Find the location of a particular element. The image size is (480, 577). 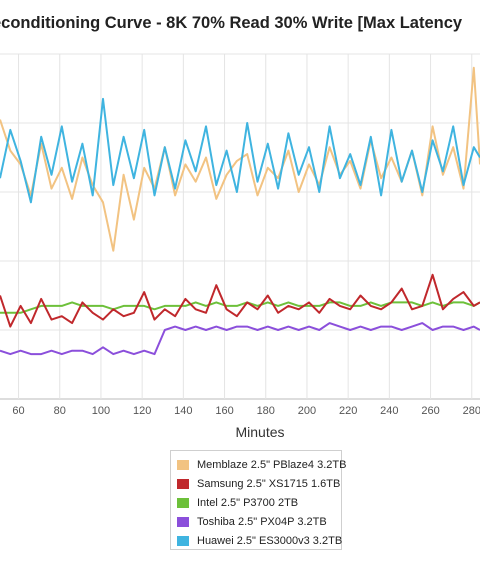

legend-item: Toshiba 2.5" PX04P 3.2TB is located at coordinates (259, 521).